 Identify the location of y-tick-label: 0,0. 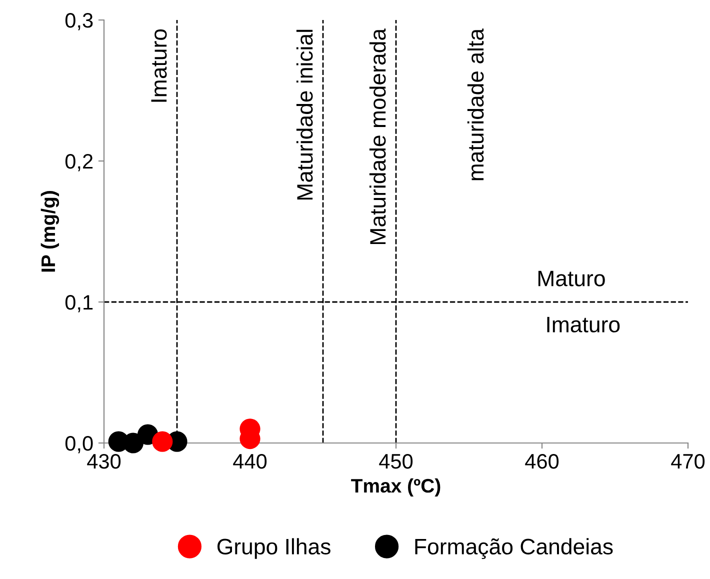
(79, 445).